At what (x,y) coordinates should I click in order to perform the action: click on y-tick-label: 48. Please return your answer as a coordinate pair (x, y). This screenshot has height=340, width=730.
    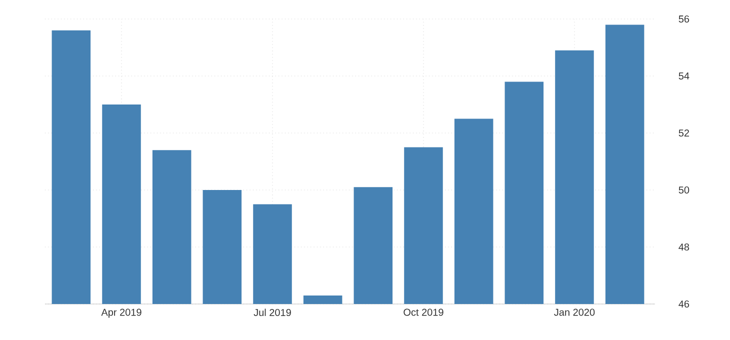
    Looking at the image, I should click on (684, 247).